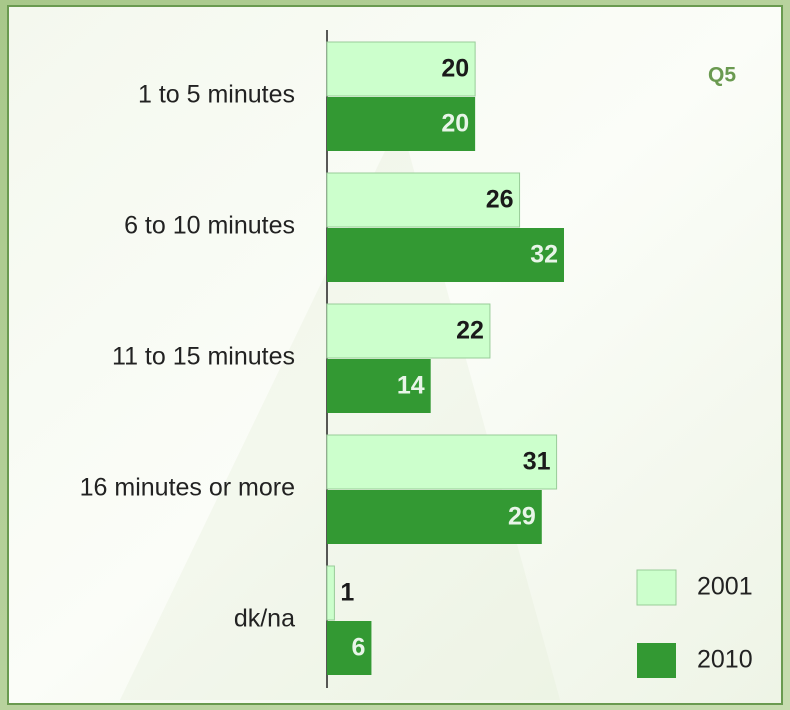  What do you see at coordinates (725, 660) in the screenshot?
I see `legend-label: 2010` at bounding box center [725, 660].